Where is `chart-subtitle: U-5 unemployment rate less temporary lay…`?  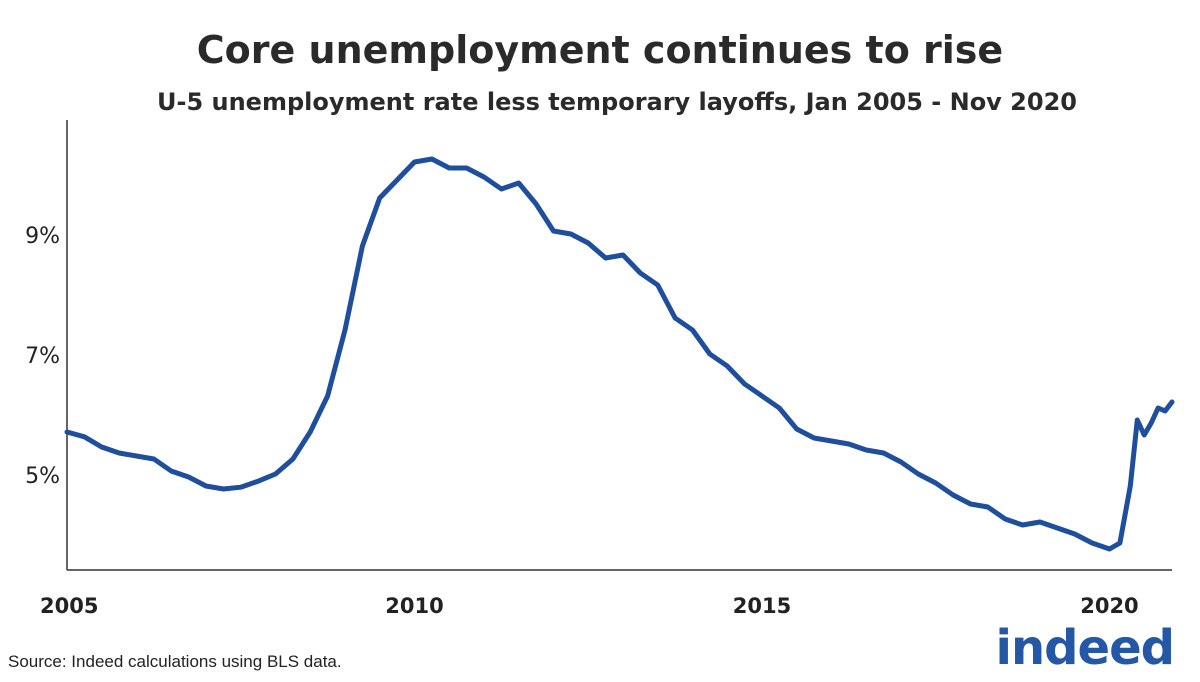 chart-subtitle: U-5 unemployment rate less temporary lay… is located at coordinates (617, 102).